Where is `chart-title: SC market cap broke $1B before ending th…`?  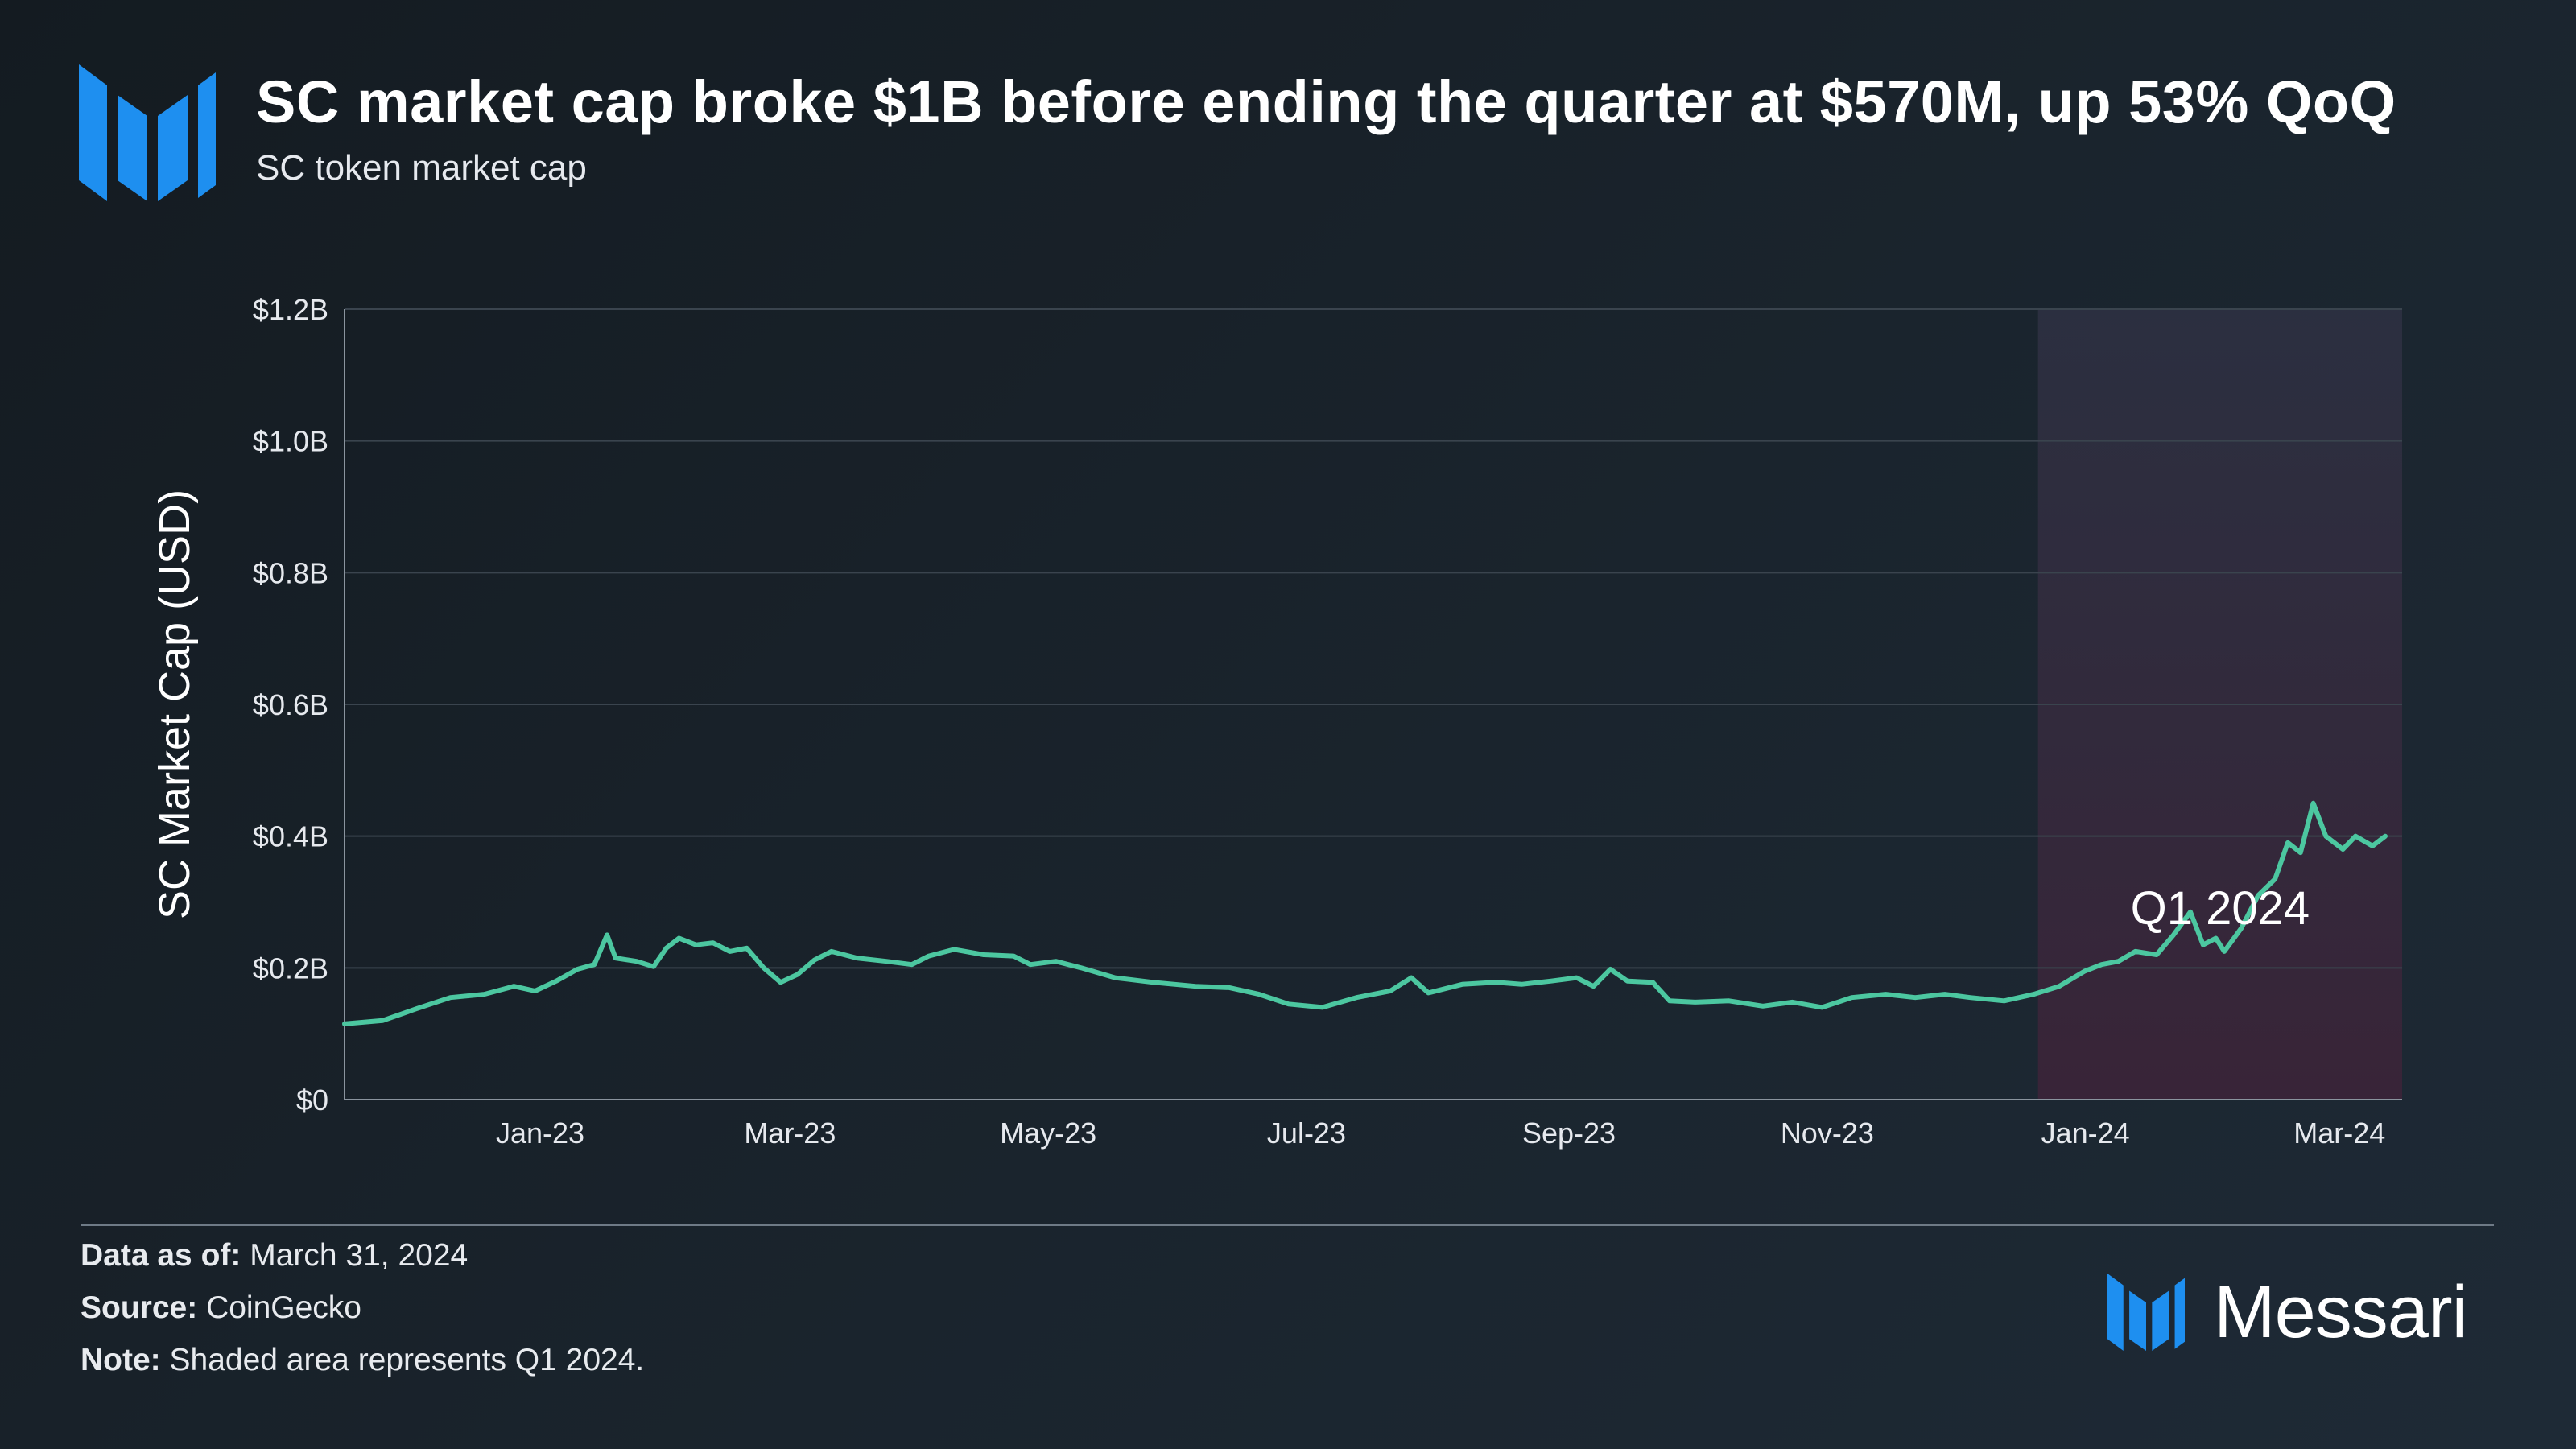
chart-title: SC market cap broke $1B before ending th… is located at coordinates (1326, 101).